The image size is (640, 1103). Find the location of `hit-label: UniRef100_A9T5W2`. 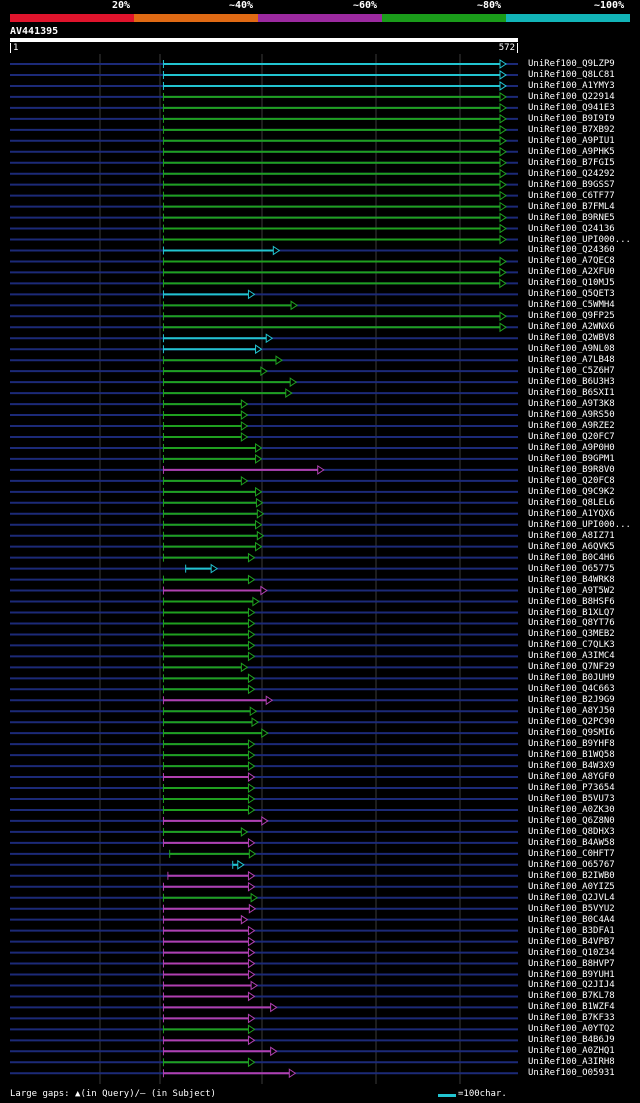

hit-label: UniRef100_A9T5W2 is located at coordinates (571, 590).